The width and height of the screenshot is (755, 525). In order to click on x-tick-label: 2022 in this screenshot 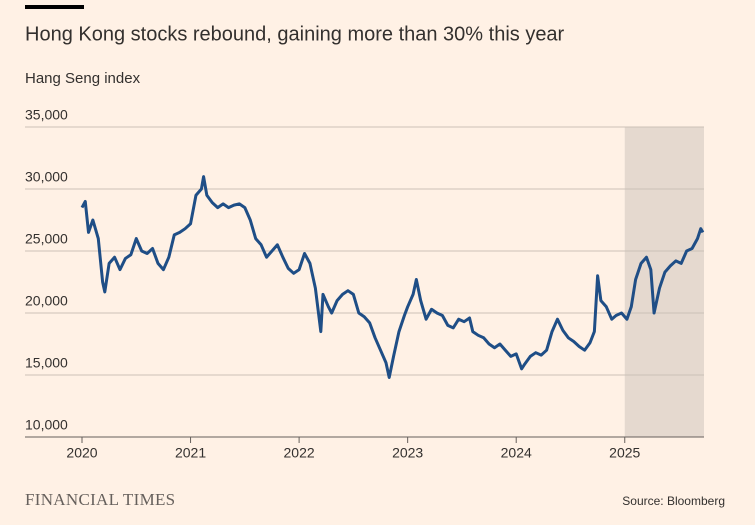, I will do `click(299, 453)`.